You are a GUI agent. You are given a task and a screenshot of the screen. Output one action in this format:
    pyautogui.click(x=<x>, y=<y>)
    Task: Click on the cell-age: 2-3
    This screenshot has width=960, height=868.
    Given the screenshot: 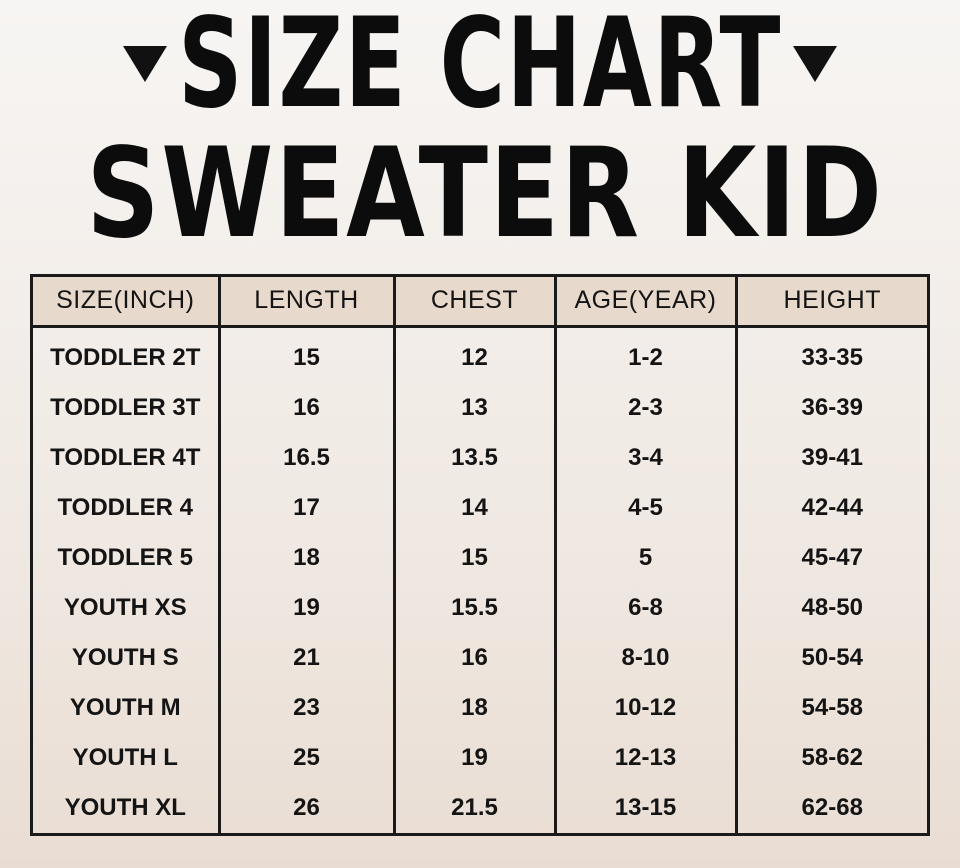 What is the action you would take?
    pyautogui.click(x=646, y=408)
    